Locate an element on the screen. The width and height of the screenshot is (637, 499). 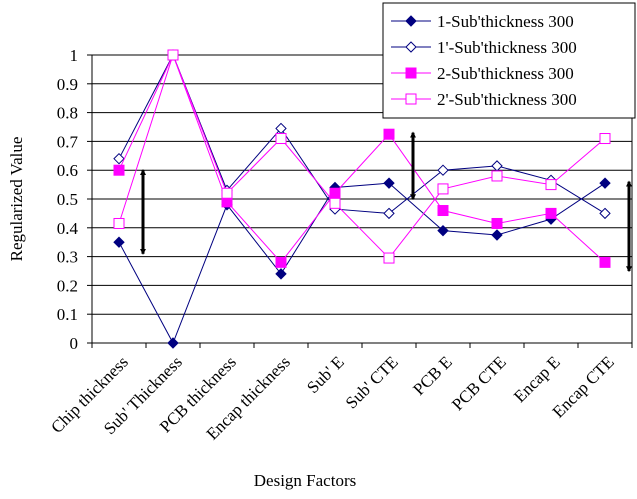
x-tick-label: PCB E is located at coordinates (432, 375).